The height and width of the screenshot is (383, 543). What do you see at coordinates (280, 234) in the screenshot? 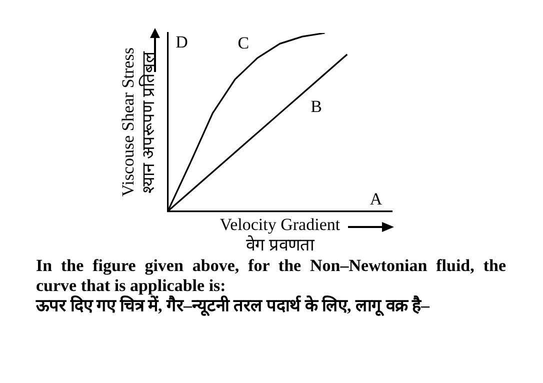
I see `x-axis-title: Velocity Gradient वेग प्रवणता` at bounding box center [280, 234].